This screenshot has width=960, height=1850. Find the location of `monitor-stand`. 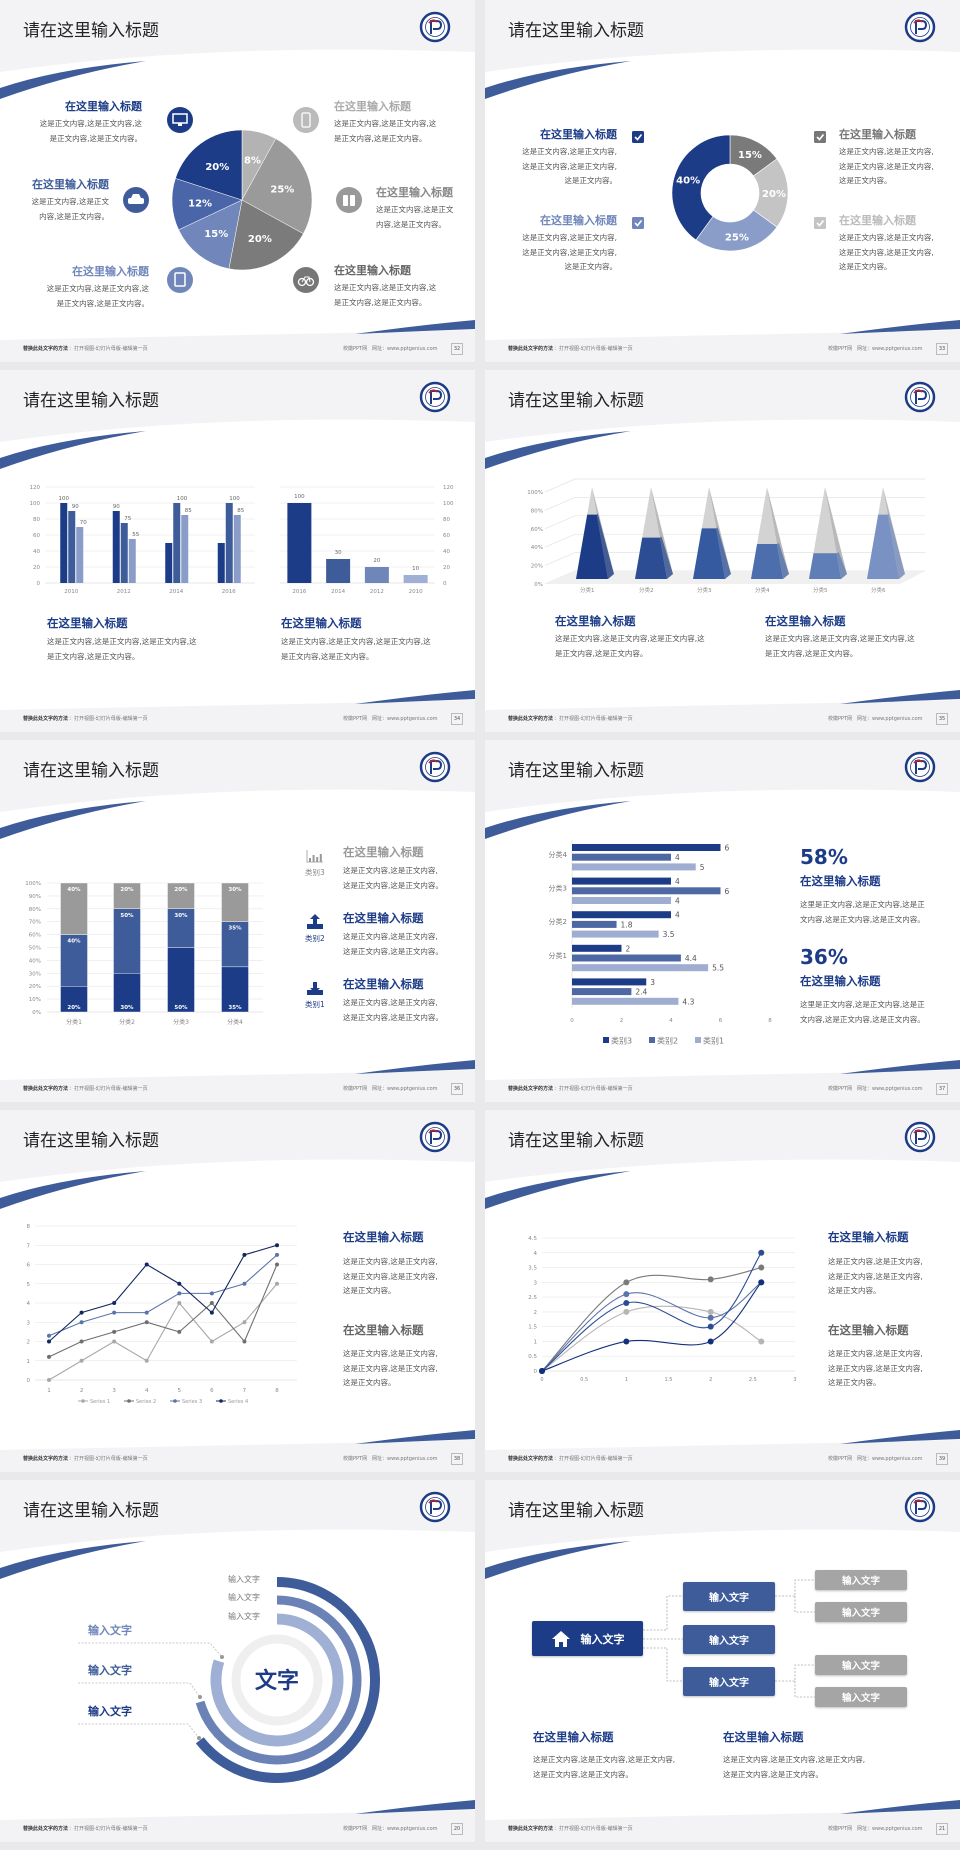

monitor-stand is located at coordinates (180, 124).